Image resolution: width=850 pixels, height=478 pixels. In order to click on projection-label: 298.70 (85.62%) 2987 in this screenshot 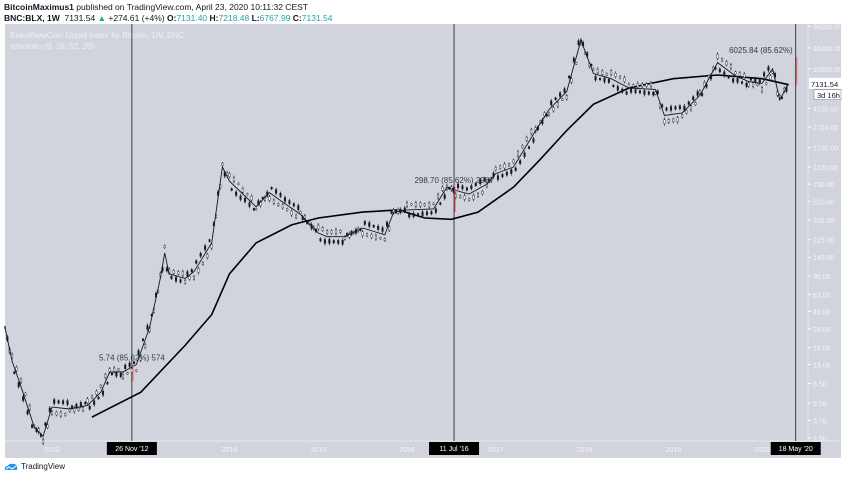, I will do `click(454, 180)`.